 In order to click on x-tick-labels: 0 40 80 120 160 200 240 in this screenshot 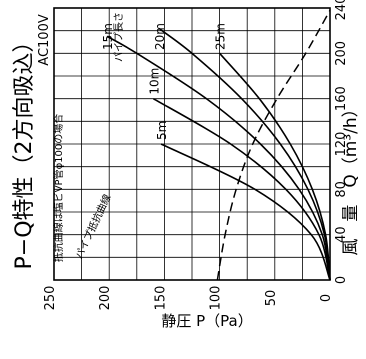, I will do `click(341, 142)`.